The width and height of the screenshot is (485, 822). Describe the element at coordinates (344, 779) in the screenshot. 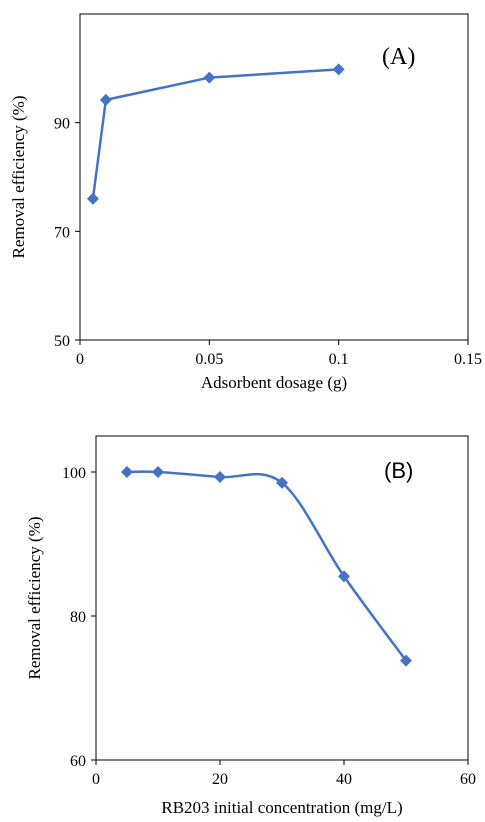

I see `x-tick-label: 40` at that location.